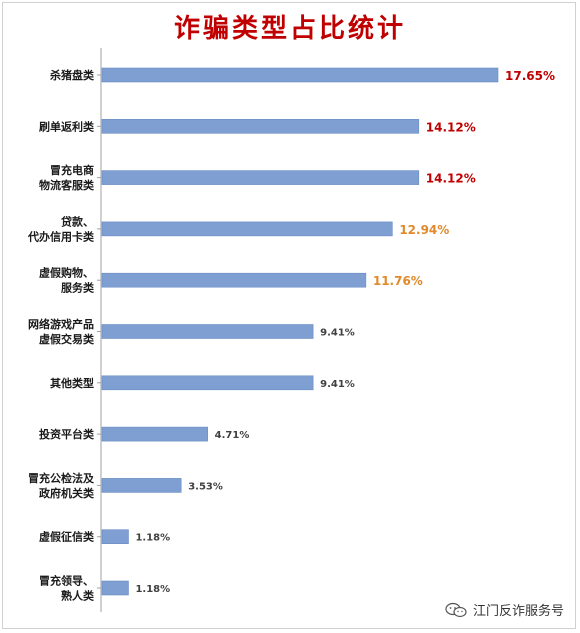  Describe the element at coordinates (61, 236) in the screenshot. I see `category-label: 代办信用卡类` at that location.